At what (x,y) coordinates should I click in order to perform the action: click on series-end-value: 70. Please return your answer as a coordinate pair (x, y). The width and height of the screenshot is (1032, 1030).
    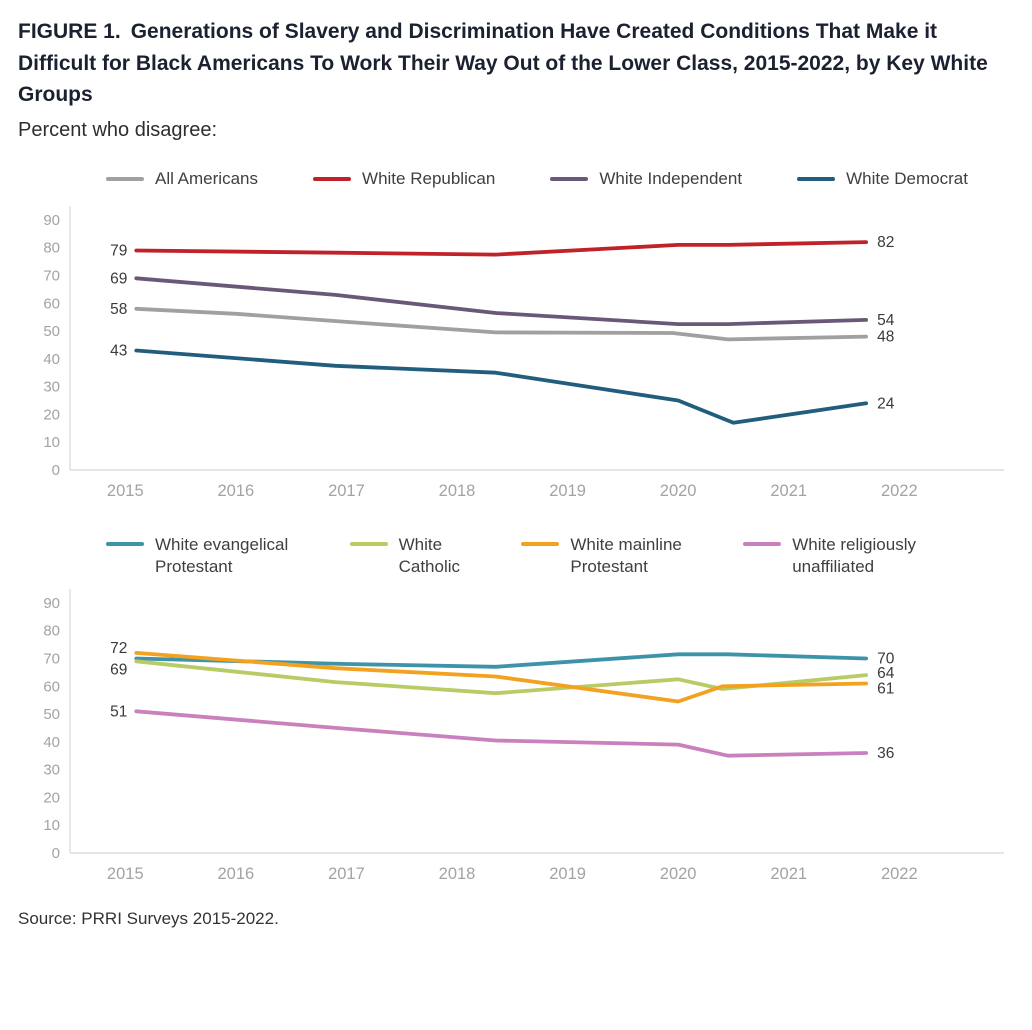
    Looking at the image, I should click on (886, 658).